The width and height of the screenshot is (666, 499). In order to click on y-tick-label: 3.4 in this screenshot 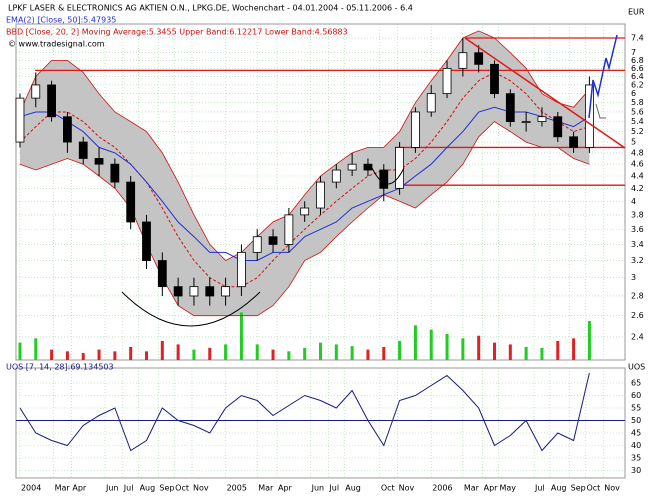, I will do `click(637, 244)`.